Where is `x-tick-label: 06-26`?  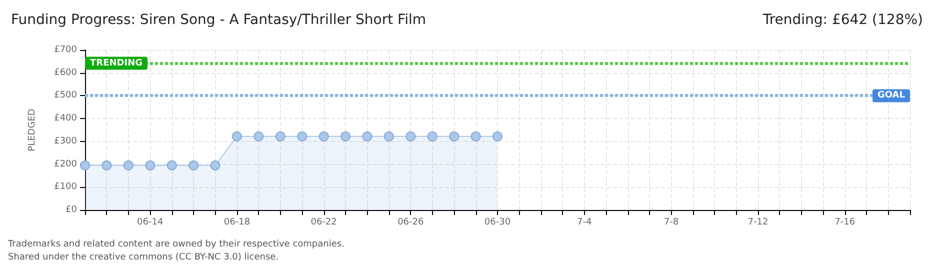
x-tick-label: 06-26 is located at coordinates (411, 223).